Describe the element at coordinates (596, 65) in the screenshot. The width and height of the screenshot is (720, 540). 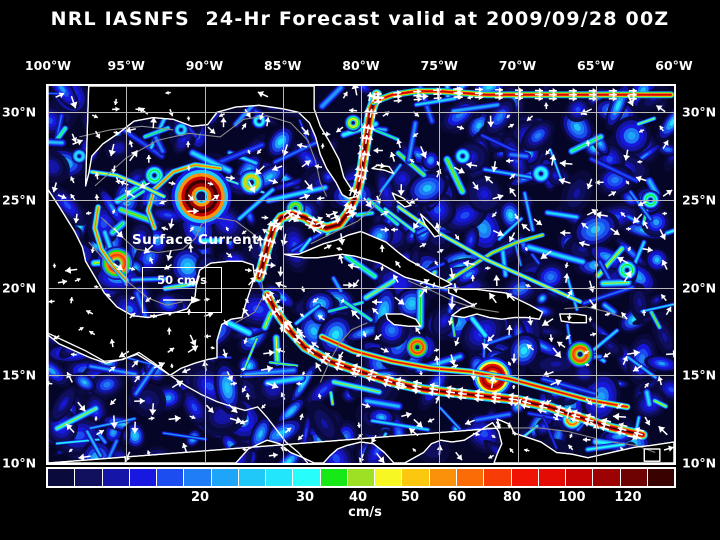
I see `lon-tick-label: 65°W` at that location.